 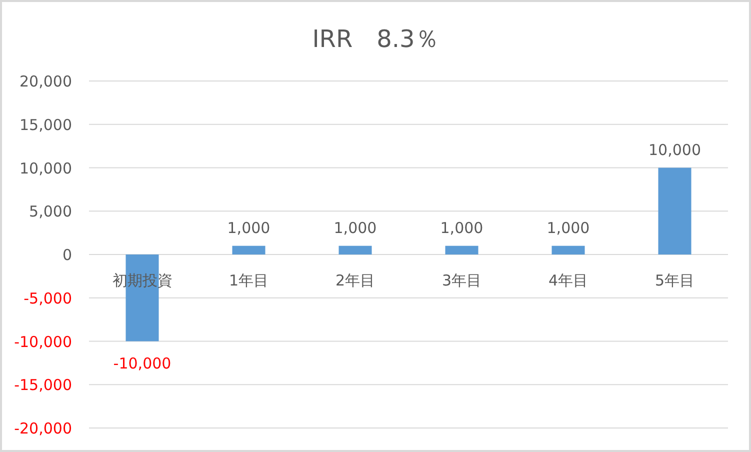 What do you see at coordinates (43, 429) in the screenshot?
I see `y-tick-label: -20,000` at bounding box center [43, 429].